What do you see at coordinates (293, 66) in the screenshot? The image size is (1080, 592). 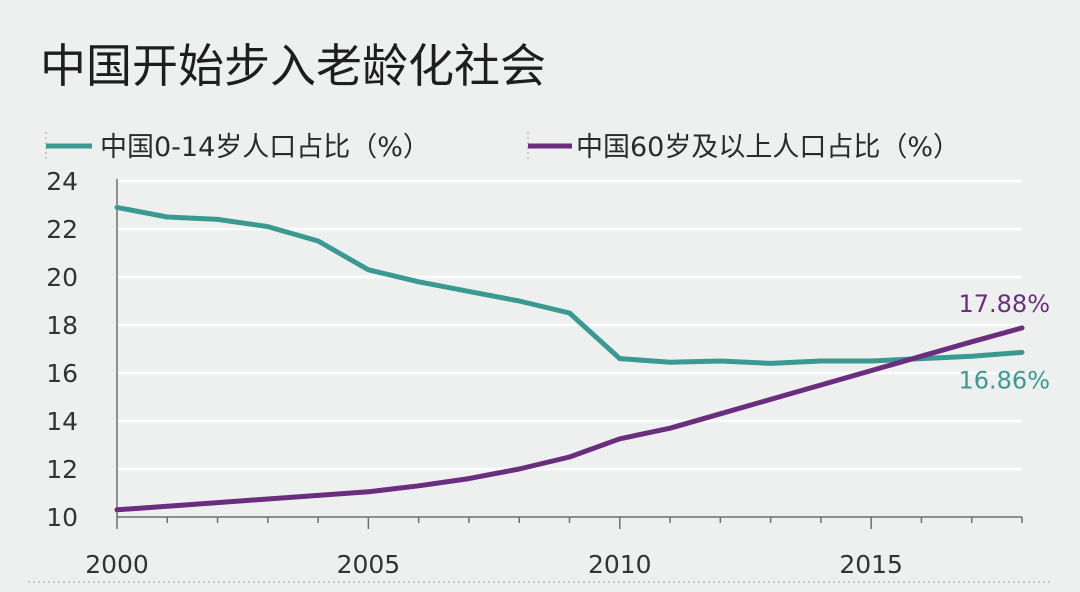 I see `chart-title: 中国开始步入老龄化社会` at bounding box center [293, 66].